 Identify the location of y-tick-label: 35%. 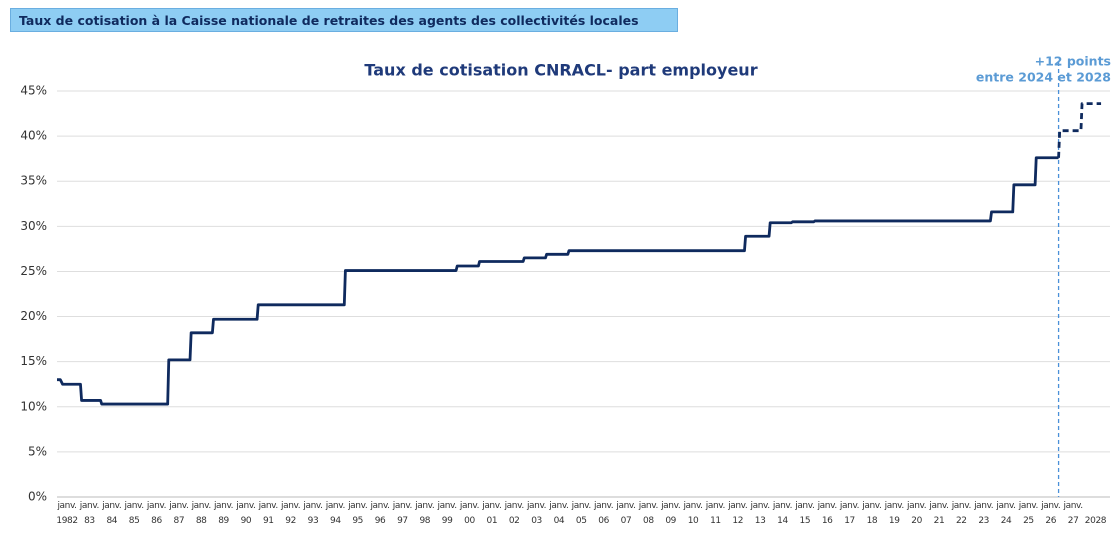
(33, 181).